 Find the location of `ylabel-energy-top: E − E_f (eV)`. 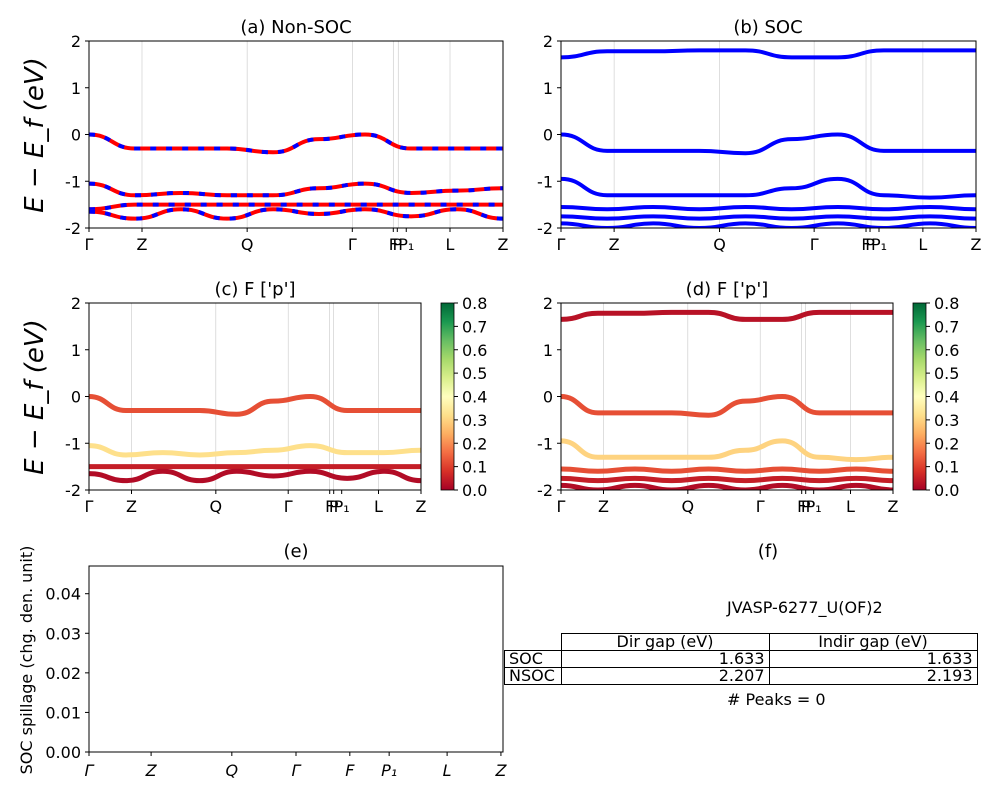

ylabel-energy-top: E − E_f (eV) is located at coordinates (35, 135).